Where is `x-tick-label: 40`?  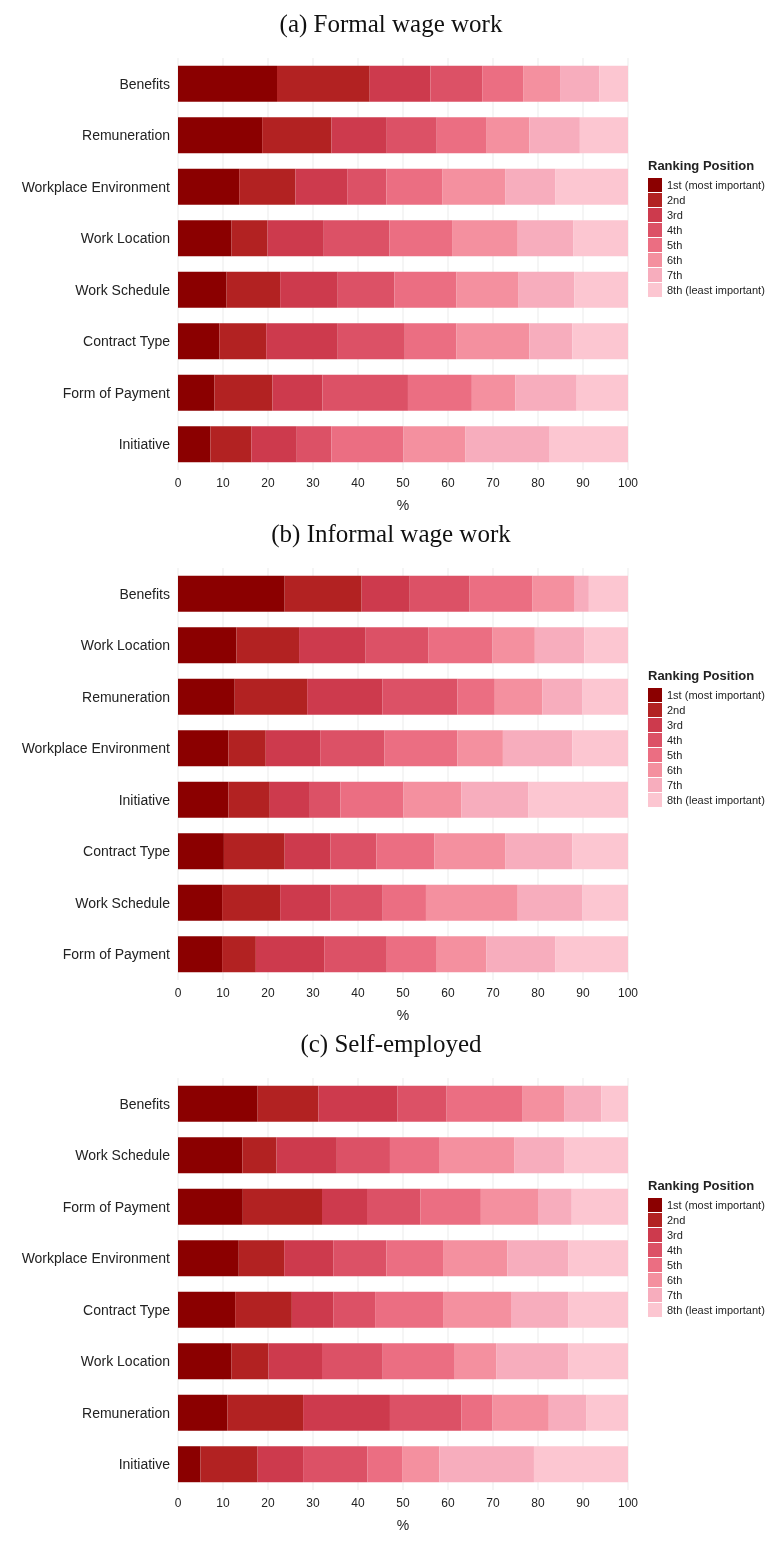
x-tick-label: 40 is located at coordinates (358, 1502).